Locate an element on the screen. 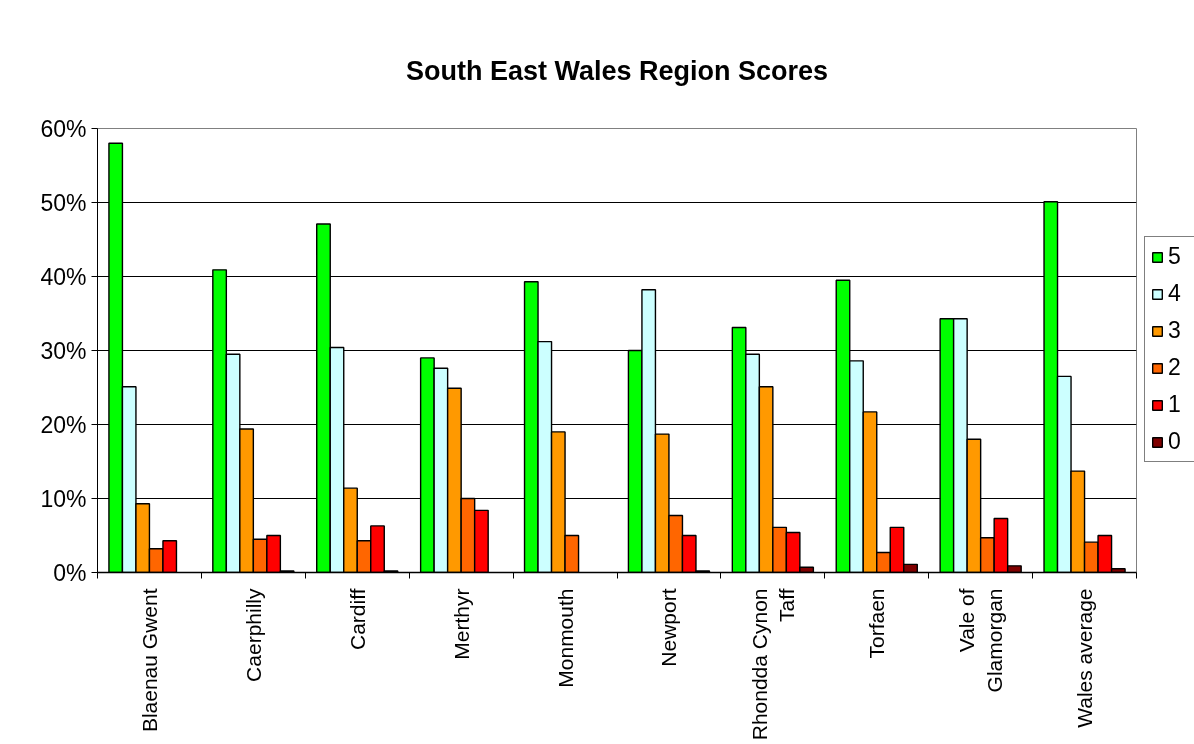  legend-label: 0 is located at coordinates (1175, 441).